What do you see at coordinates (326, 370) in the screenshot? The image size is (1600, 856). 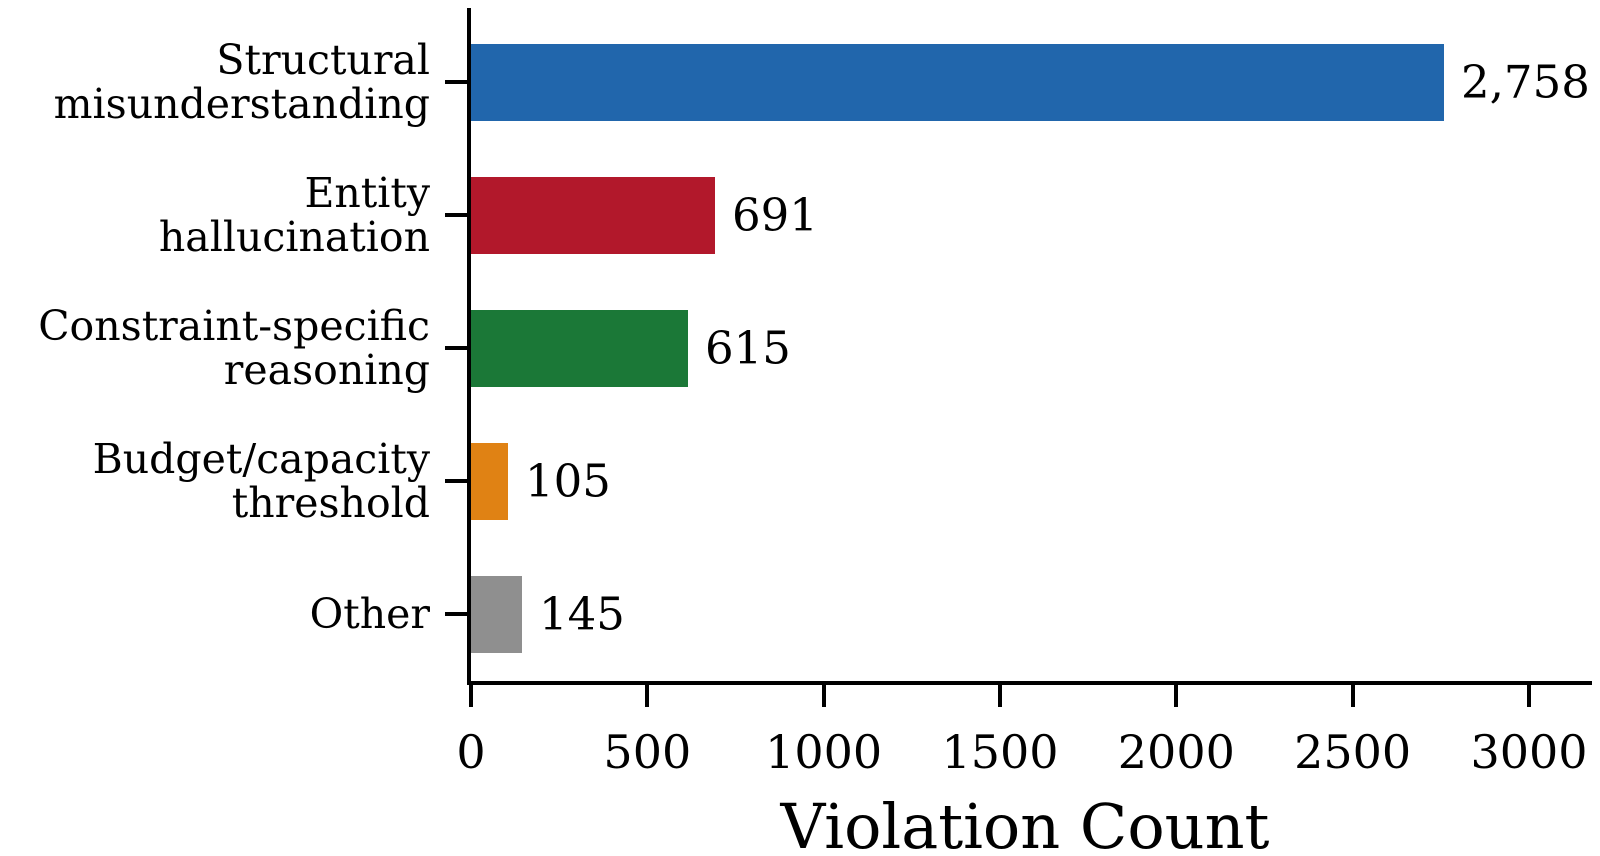 I see `category-label-line: reasoning` at bounding box center [326, 370].